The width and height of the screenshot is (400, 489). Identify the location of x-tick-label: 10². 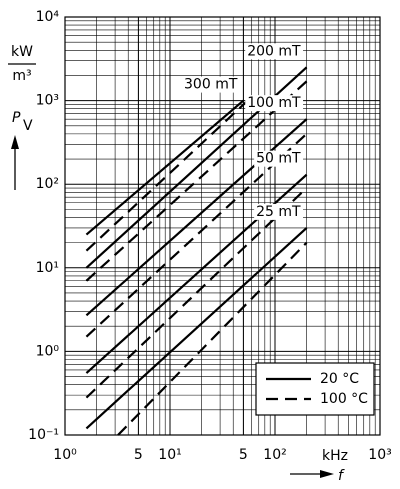
(274, 455).